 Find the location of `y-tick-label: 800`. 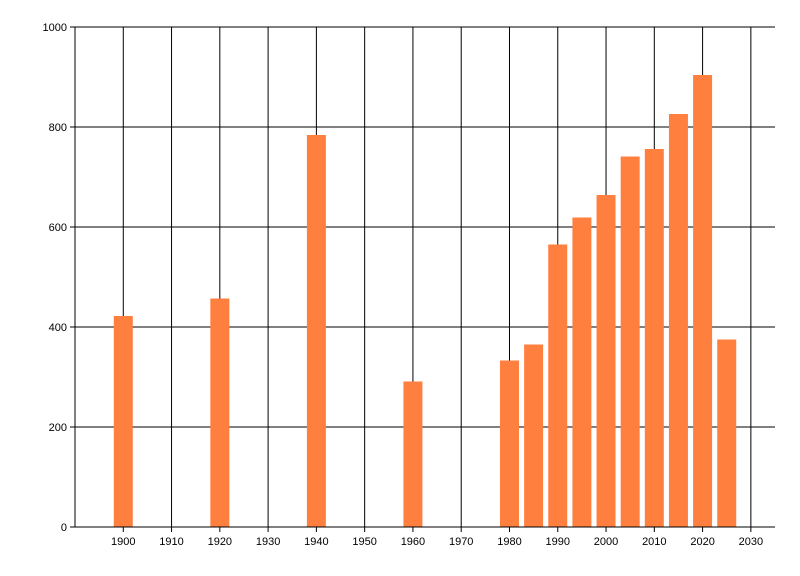

y-tick-label: 800 is located at coordinates (58, 128).